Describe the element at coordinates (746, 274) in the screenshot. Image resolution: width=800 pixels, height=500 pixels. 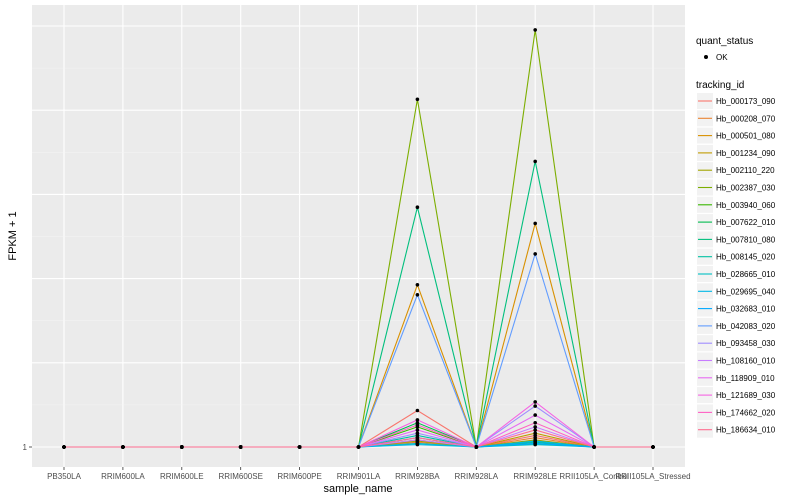
I see `legend-item-label: Hb_028665_010` at that location.